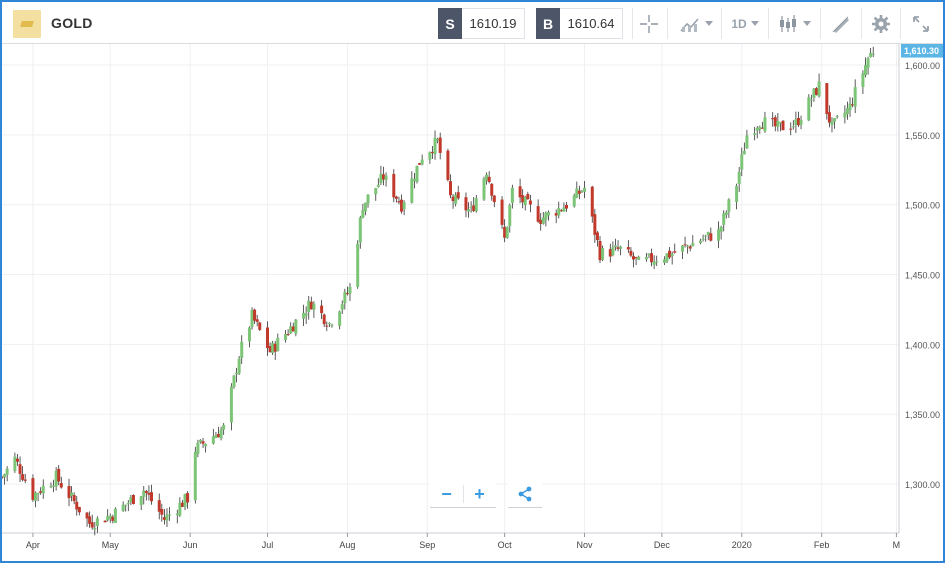 The image size is (945, 563). What do you see at coordinates (841, 23) in the screenshot?
I see `draw-icon` at bounding box center [841, 23].